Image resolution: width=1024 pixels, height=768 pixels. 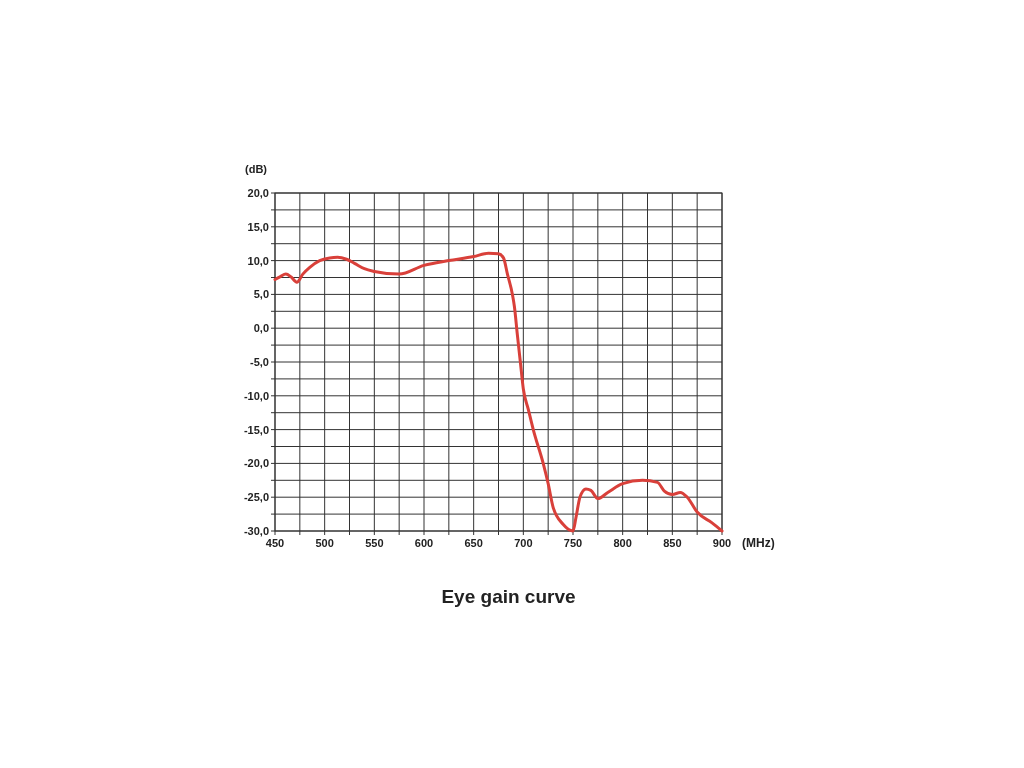 What do you see at coordinates (256, 497) in the screenshot?
I see `y-tick-label: -25,0` at bounding box center [256, 497].